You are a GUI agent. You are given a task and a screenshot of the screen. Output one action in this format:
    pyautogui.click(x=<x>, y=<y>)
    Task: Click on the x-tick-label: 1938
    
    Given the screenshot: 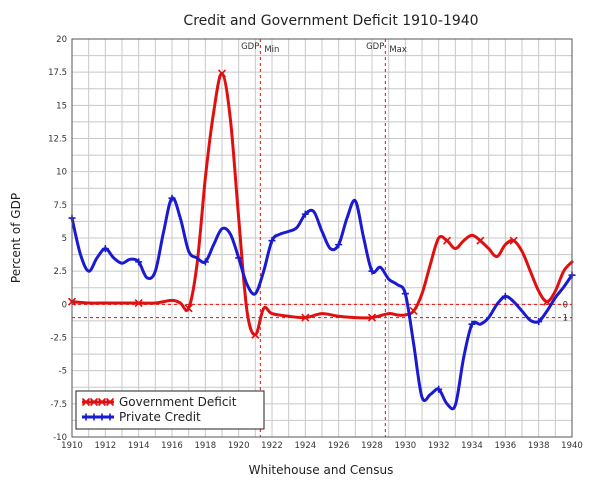 What is the action you would take?
    pyautogui.click(x=539, y=446)
    